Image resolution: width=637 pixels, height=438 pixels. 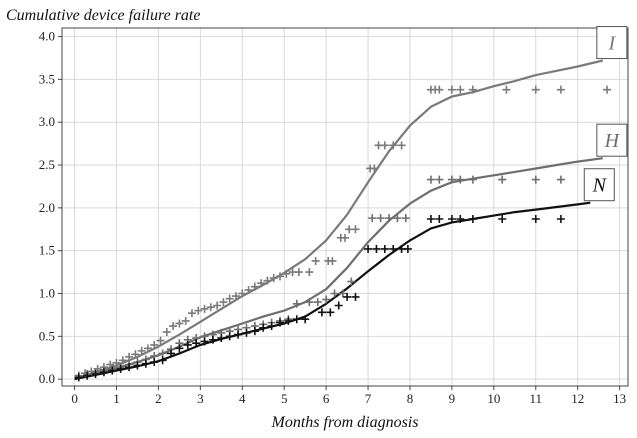 What do you see at coordinates (47, 293) in the screenshot?
I see `y-tick-label: 1.0` at bounding box center [47, 293].